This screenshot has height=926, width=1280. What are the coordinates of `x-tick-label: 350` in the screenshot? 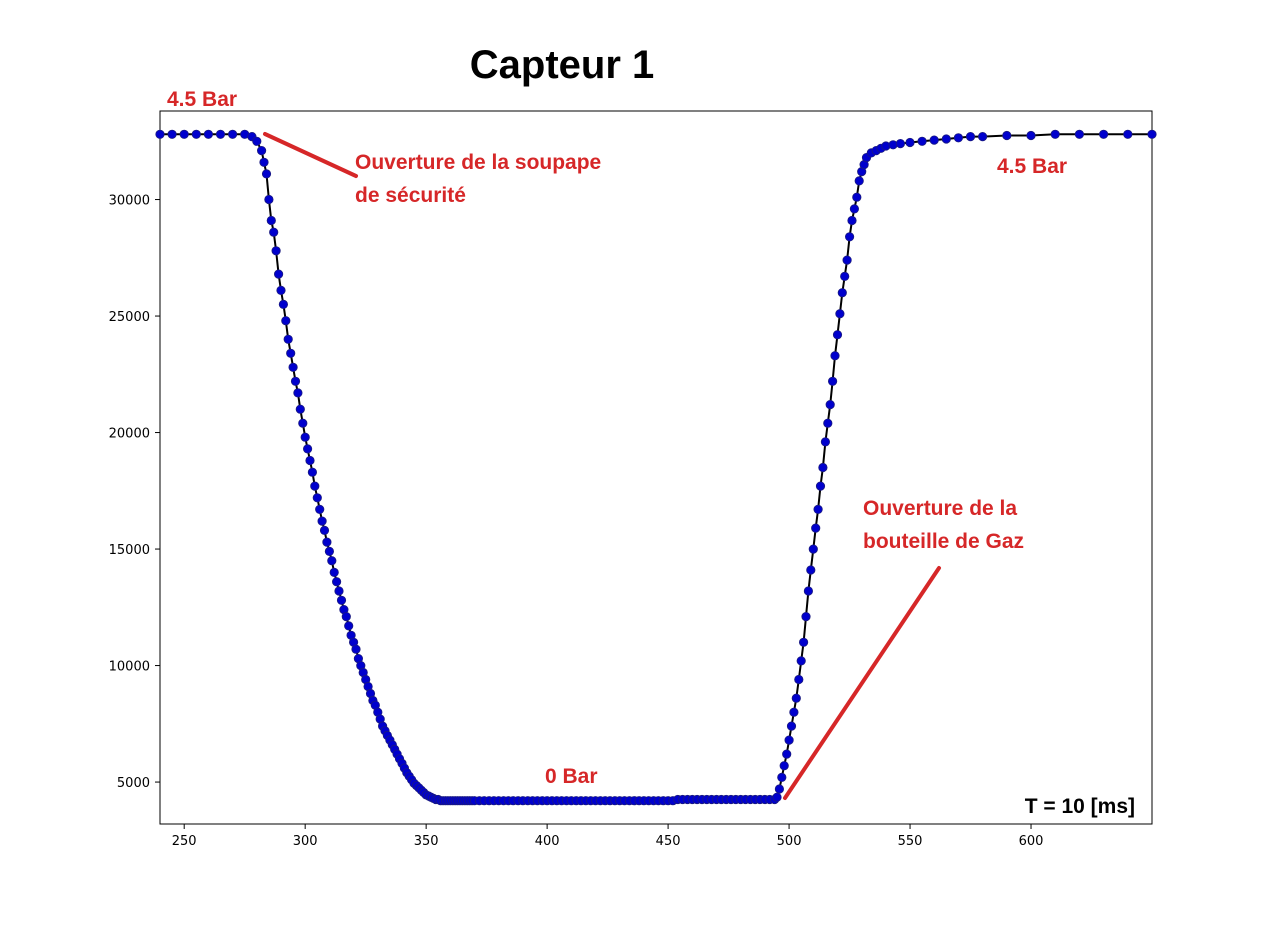 It's located at (426, 841).